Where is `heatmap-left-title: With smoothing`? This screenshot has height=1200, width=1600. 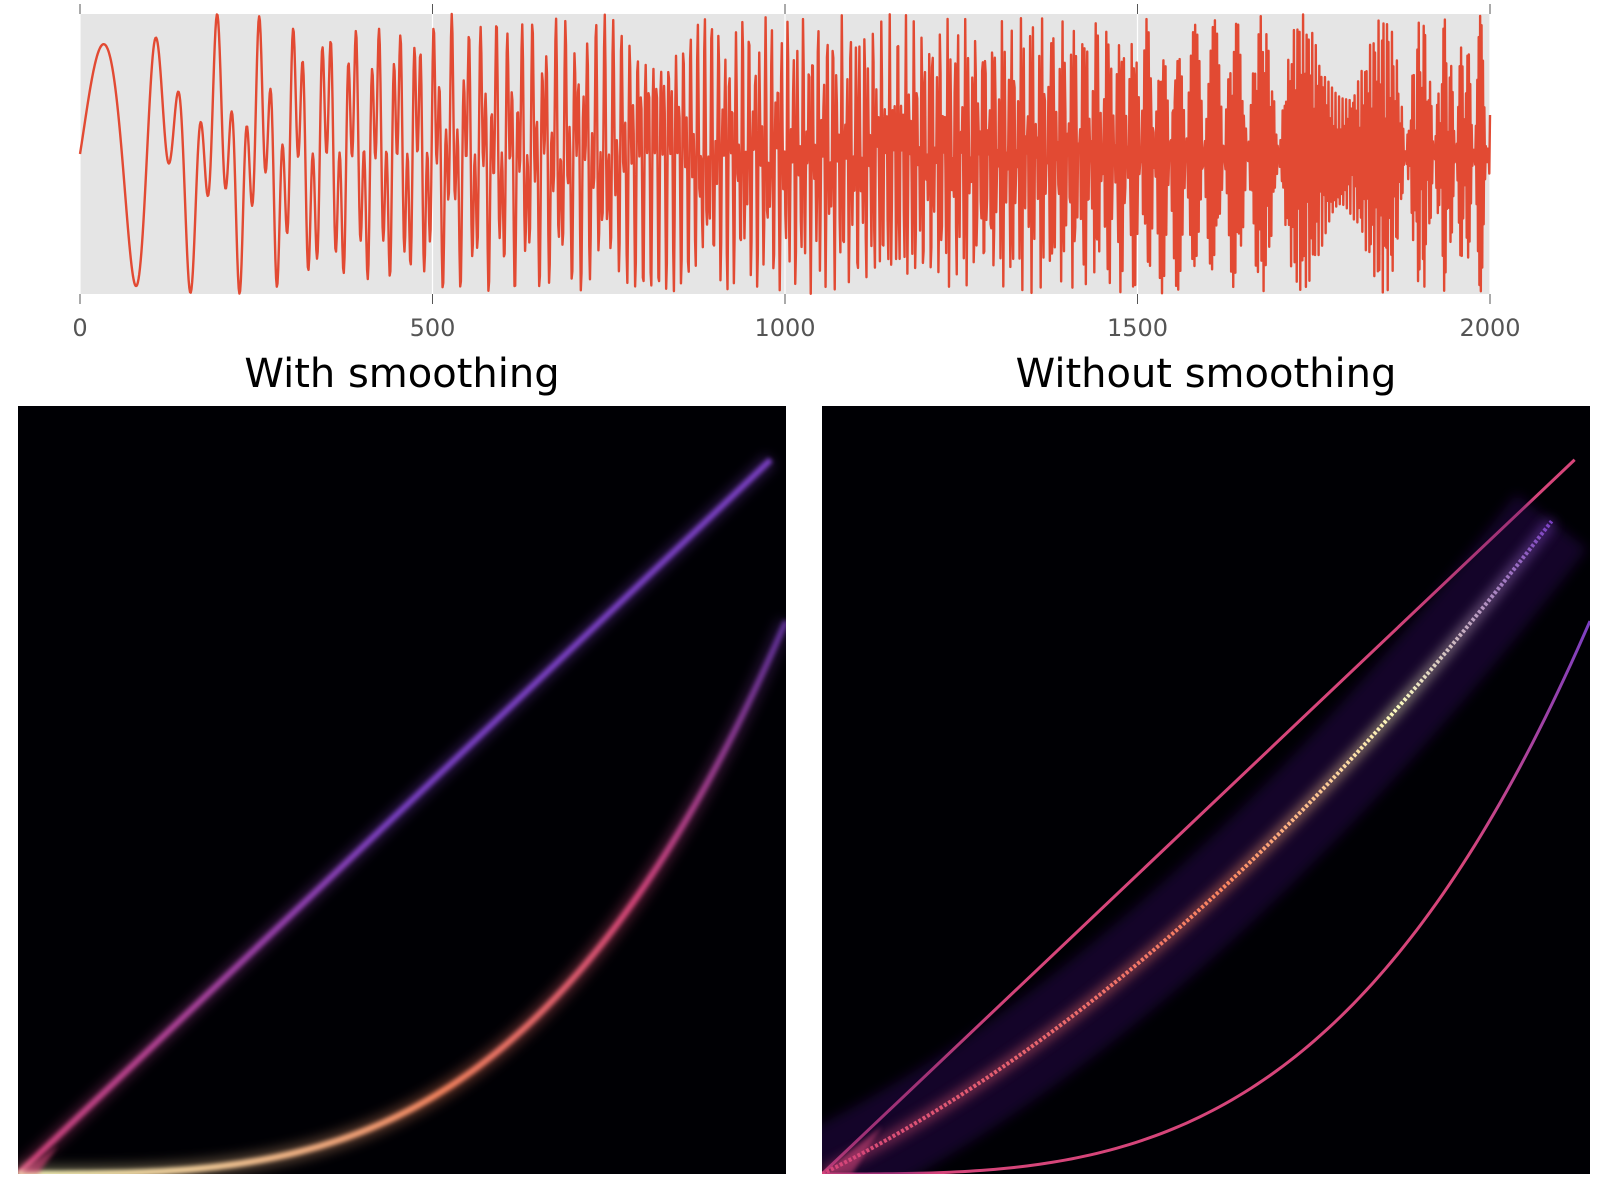 heatmap-left-title: With smoothing is located at coordinates (402, 374).